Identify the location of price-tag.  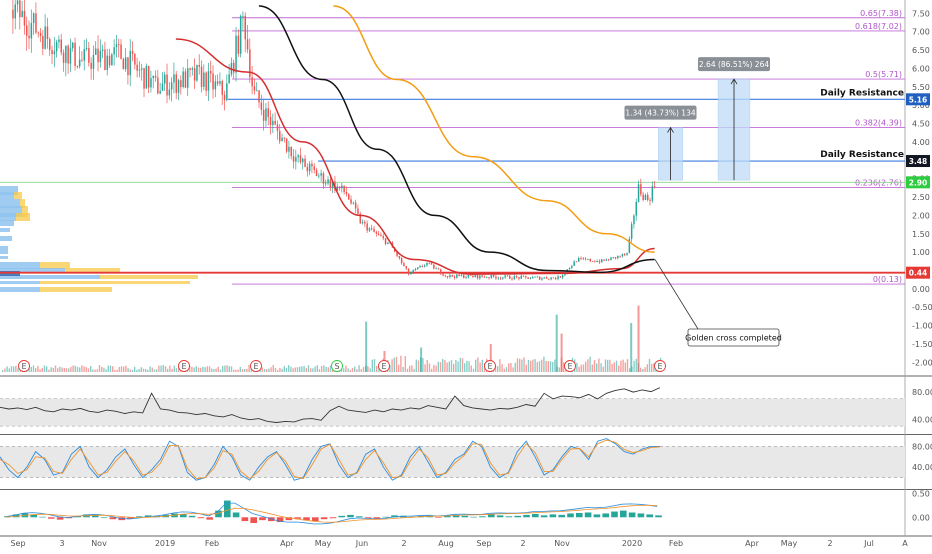
(918, 161).